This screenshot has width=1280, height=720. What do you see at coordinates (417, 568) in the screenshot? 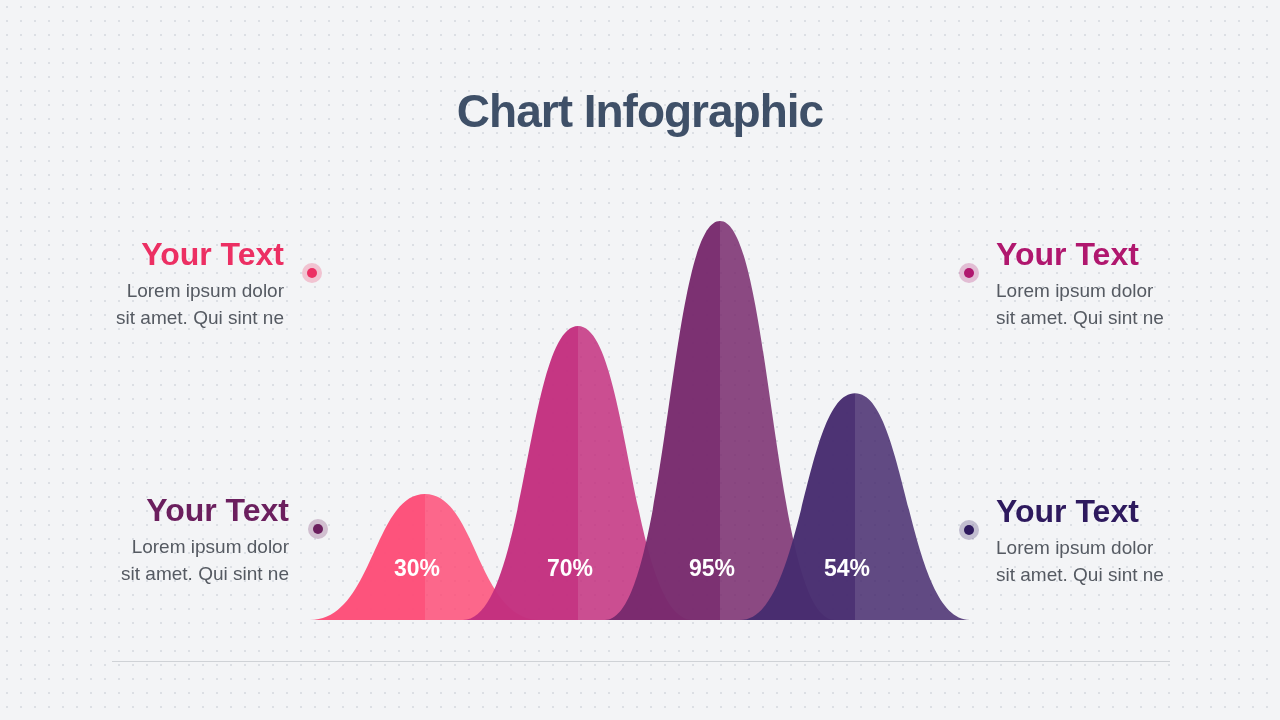
I see `data-label: 30%` at bounding box center [417, 568].